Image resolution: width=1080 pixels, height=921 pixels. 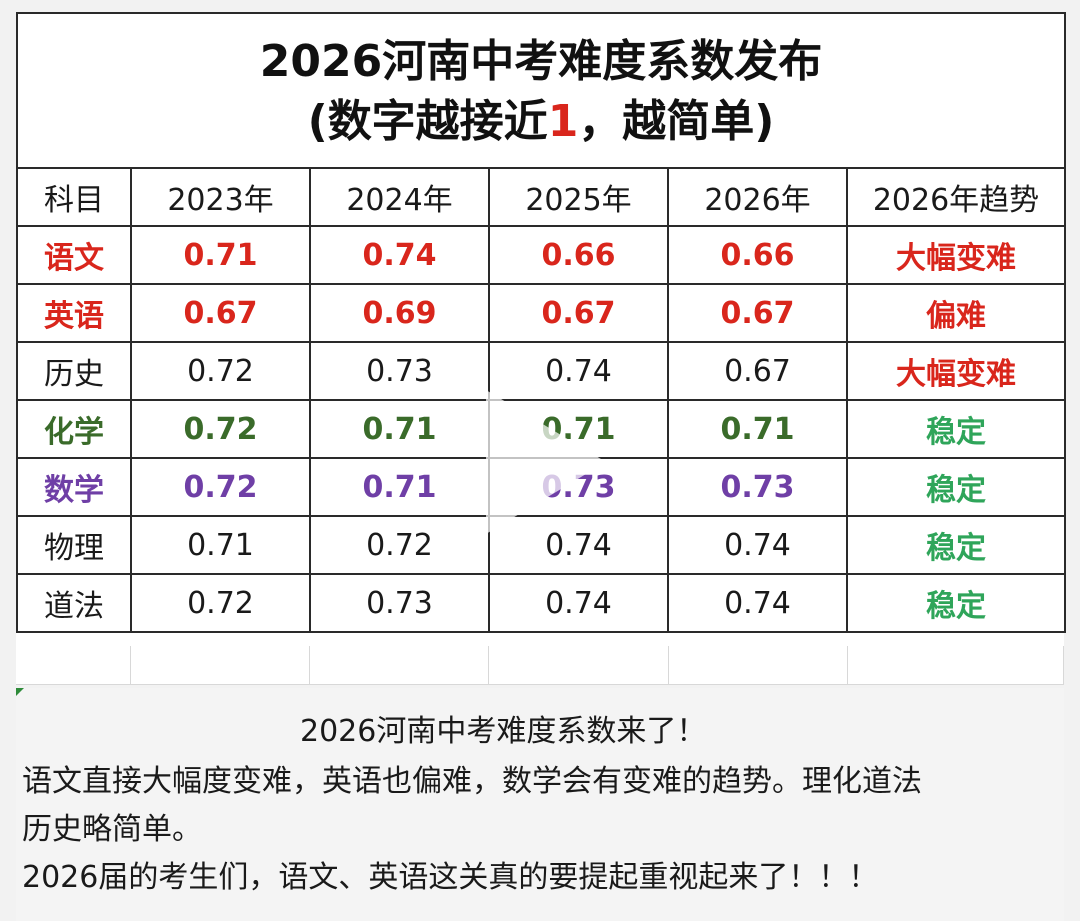 I want to click on empty-spreadsheet-row, so click(x=540, y=665).